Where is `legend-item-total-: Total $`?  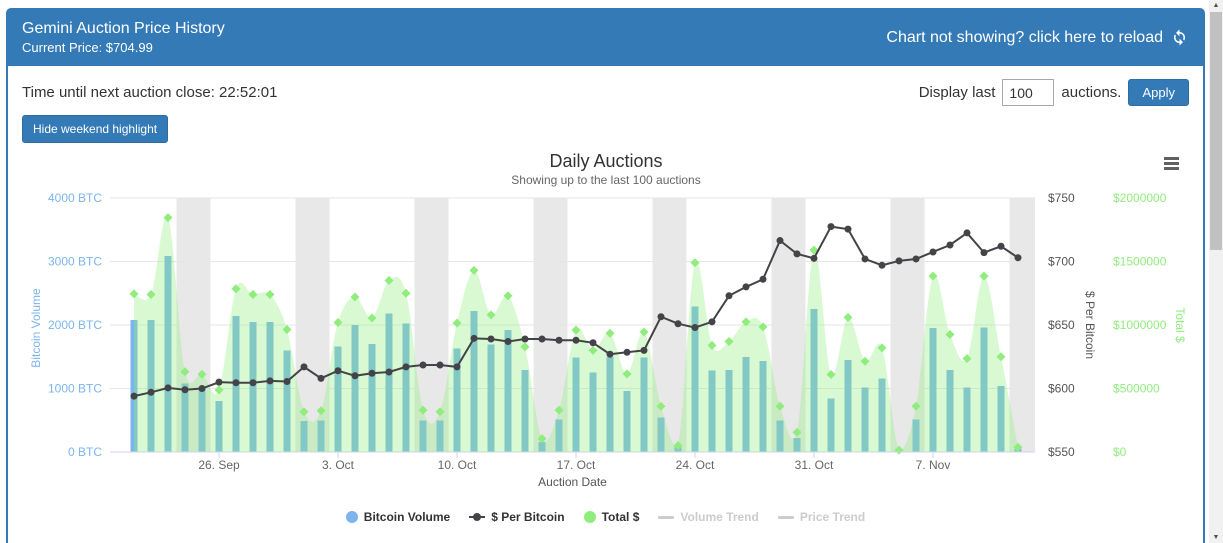
legend-item-total-: Total $ is located at coordinates (611, 517).